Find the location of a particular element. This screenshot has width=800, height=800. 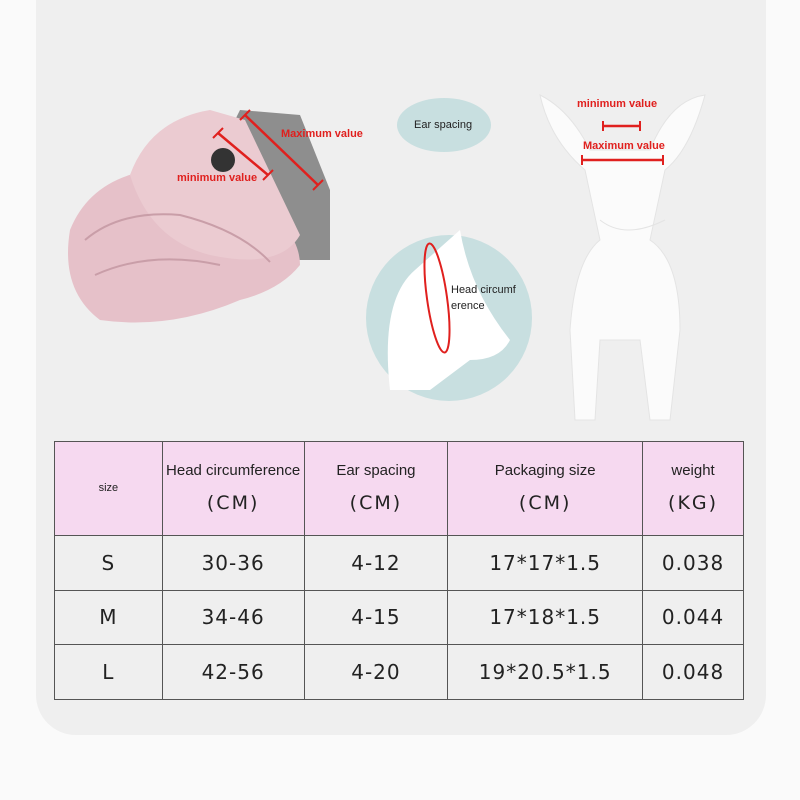

header-head-circumference: Head circumference (CM) is located at coordinates (233, 488).